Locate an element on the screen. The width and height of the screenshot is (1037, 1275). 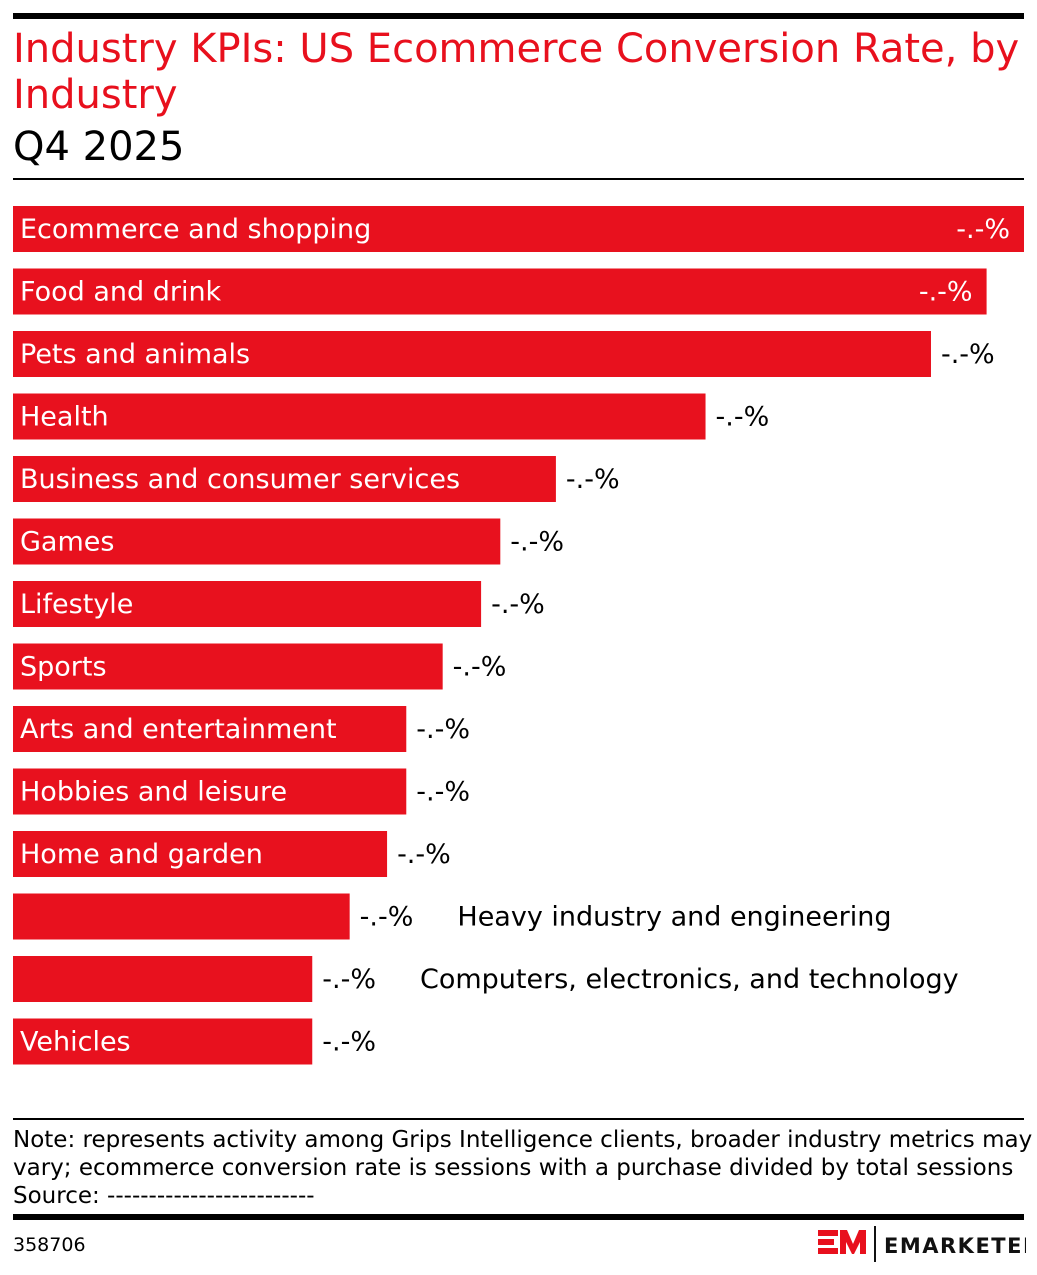
category-label: Computers, electronics, and technology is located at coordinates (689, 979).